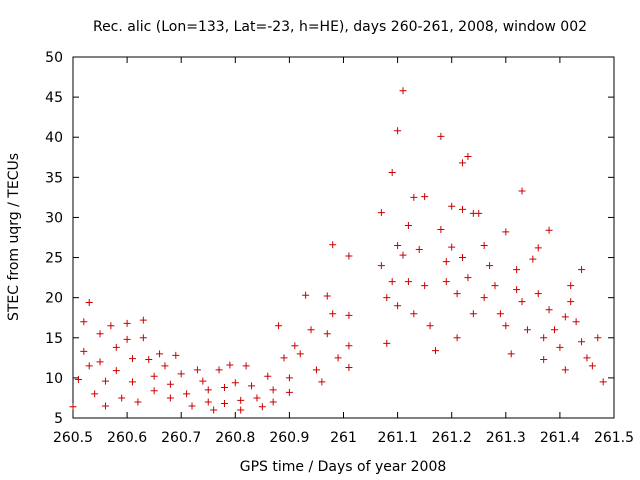 The height and width of the screenshot is (480, 640). What do you see at coordinates (73, 438) in the screenshot?
I see `x-tick-label: 260.5` at bounding box center [73, 438].